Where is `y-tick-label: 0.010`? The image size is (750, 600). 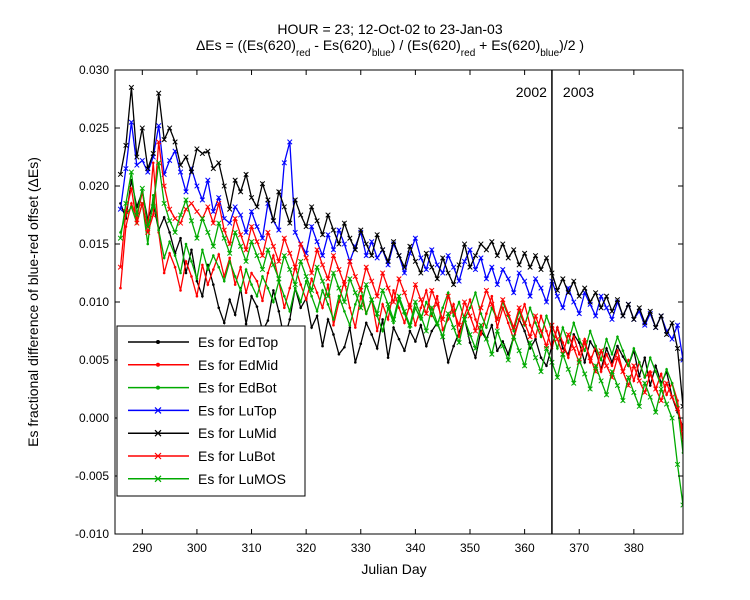
y-tick-label: 0.010 is located at coordinates (94, 302).